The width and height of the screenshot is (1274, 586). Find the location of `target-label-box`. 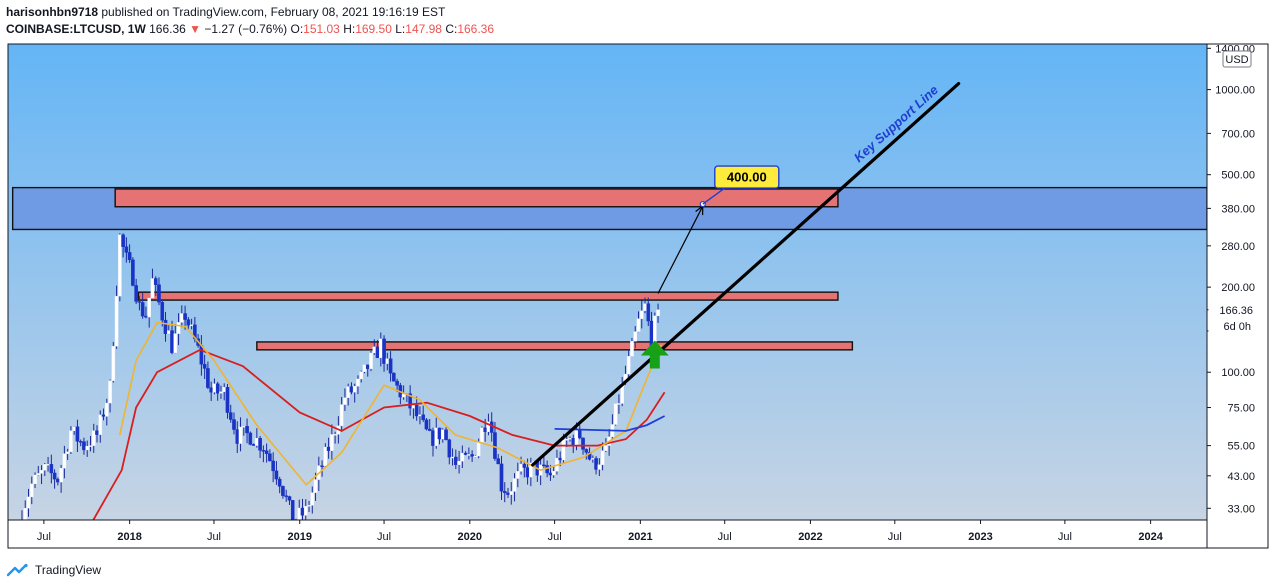

target-label-box is located at coordinates (747, 177).